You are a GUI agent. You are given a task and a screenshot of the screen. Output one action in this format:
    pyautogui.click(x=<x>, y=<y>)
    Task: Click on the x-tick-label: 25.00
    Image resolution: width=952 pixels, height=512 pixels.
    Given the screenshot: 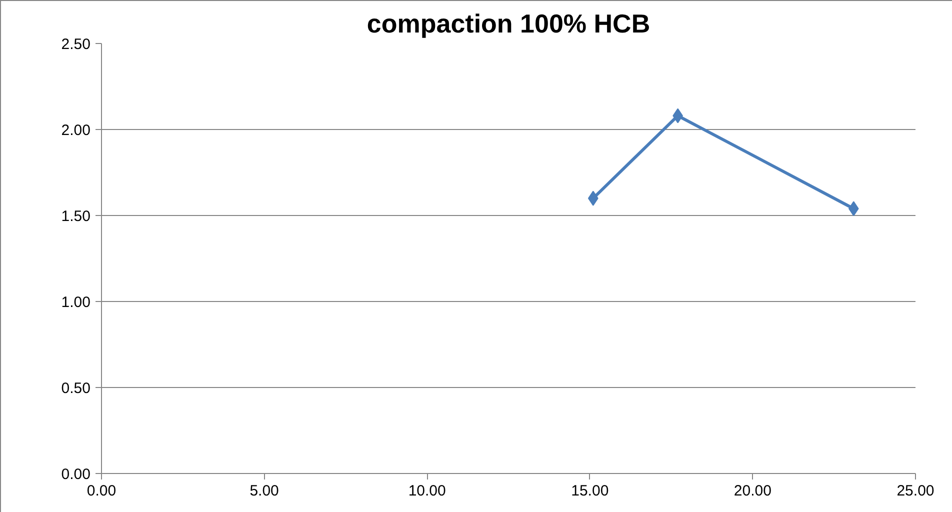 What is the action you would take?
    pyautogui.click(x=915, y=491)
    